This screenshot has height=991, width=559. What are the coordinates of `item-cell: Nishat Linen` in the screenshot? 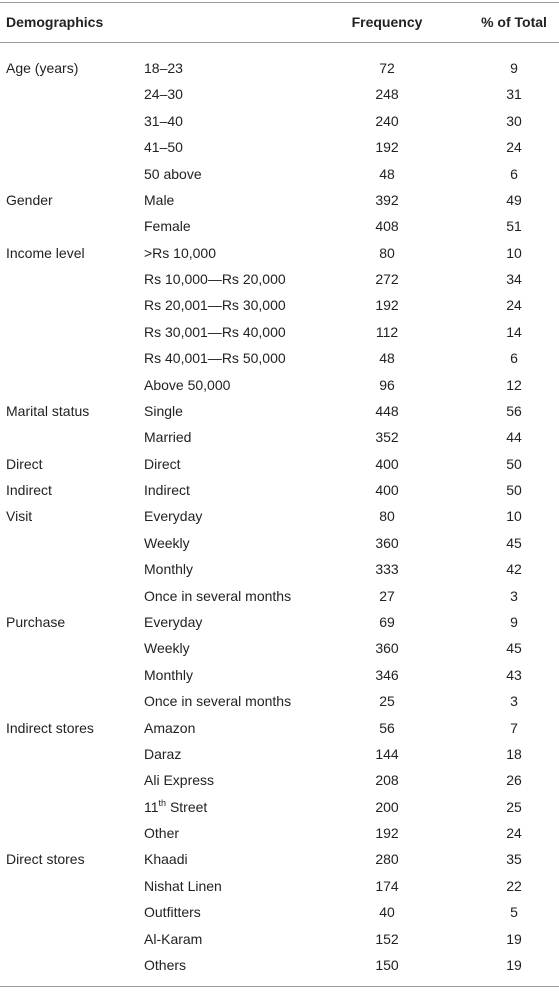 It's located at (183, 885).